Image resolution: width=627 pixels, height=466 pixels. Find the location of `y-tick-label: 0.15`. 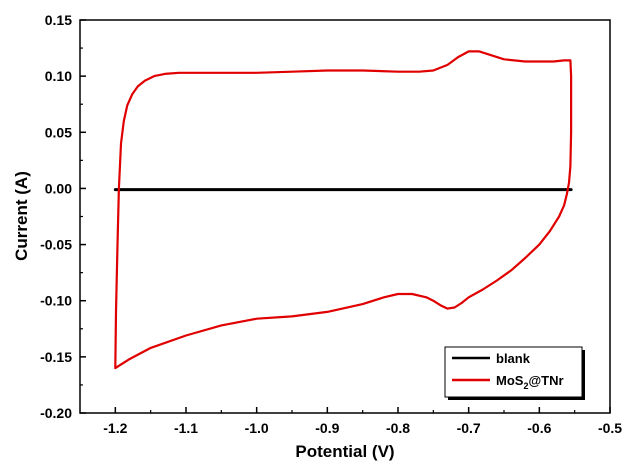

y-tick-label: 0.15 is located at coordinates (58, 20).